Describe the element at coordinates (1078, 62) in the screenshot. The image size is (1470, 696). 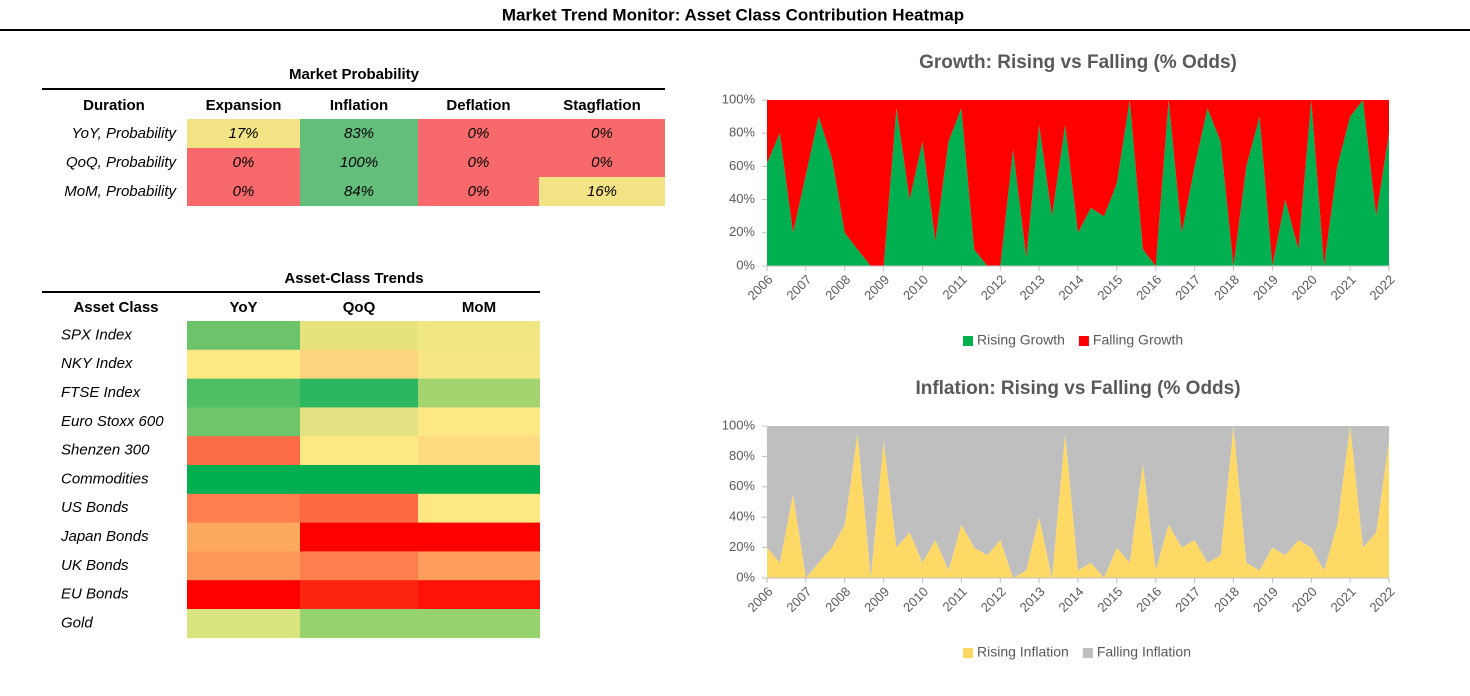
I see `chart-title: Growth: Rising vs Falling (% Odds)` at that location.